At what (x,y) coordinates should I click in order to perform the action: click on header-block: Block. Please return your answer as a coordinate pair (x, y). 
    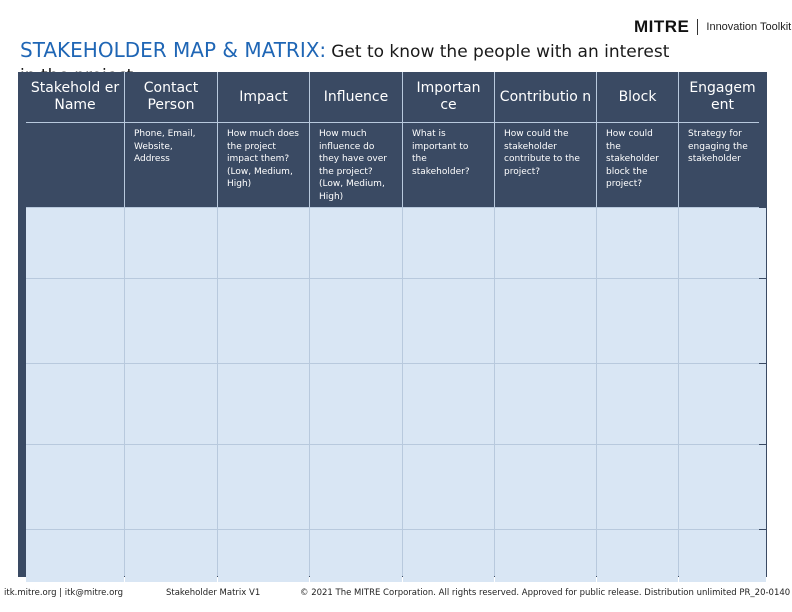
    Looking at the image, I should click on (637, 97).